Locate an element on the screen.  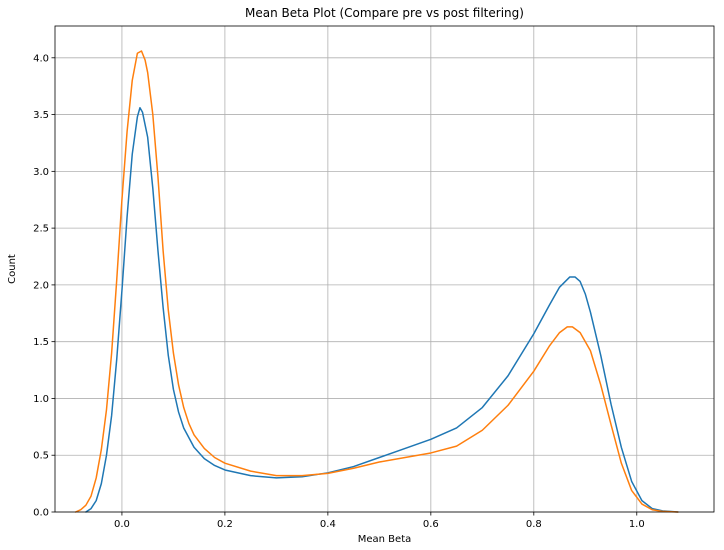
x-tick-label: 1.0 is located at coordinates (637, 524).